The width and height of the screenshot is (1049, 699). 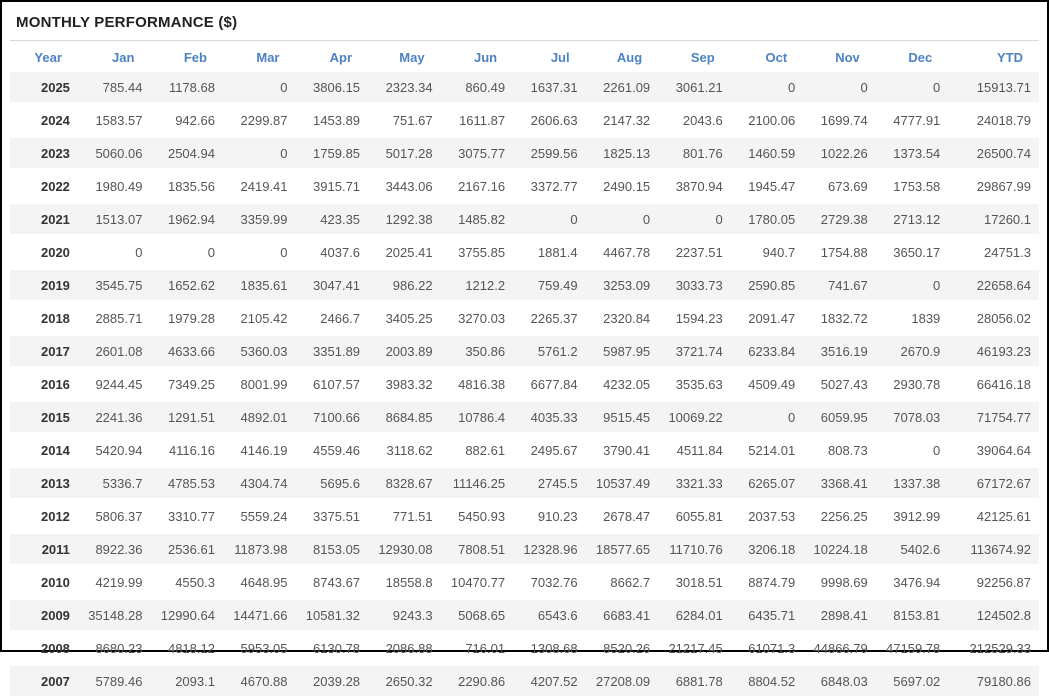 I want to click on month-value-cell: 1835.61, so click(x=259, y=285).